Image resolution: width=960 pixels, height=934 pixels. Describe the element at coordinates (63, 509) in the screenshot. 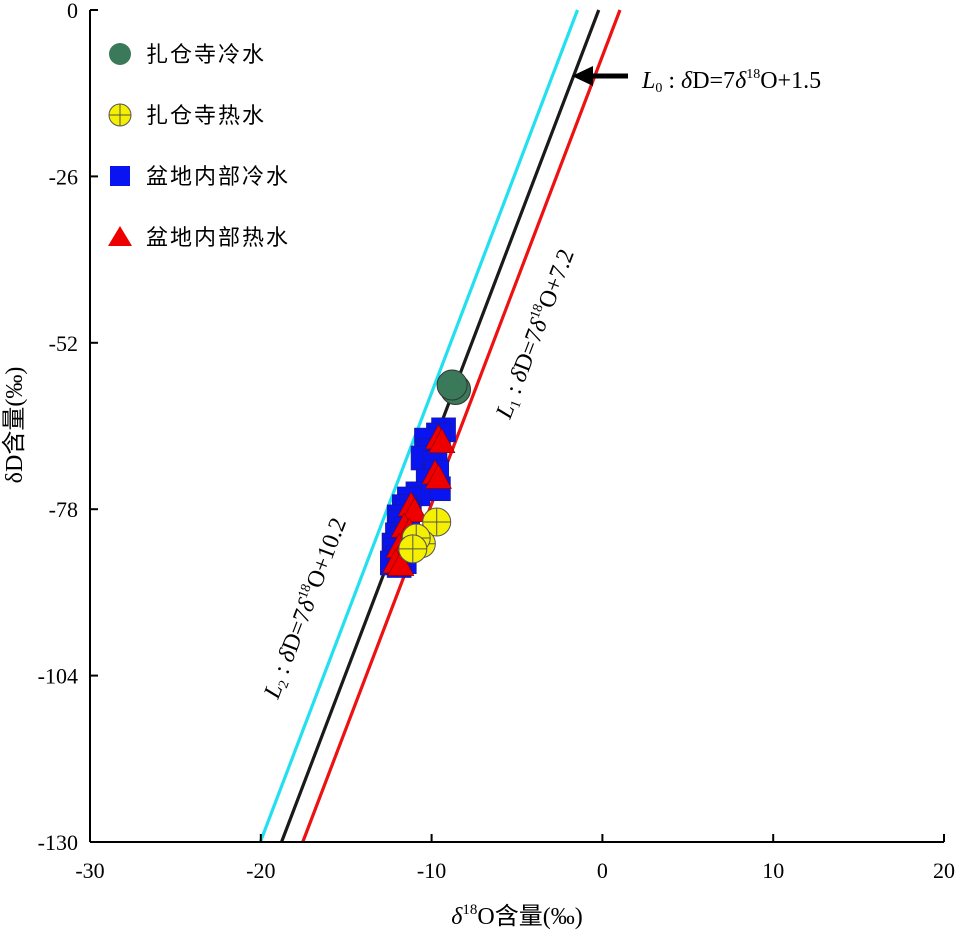

I see `y-tick-label-3: -78` at that location.